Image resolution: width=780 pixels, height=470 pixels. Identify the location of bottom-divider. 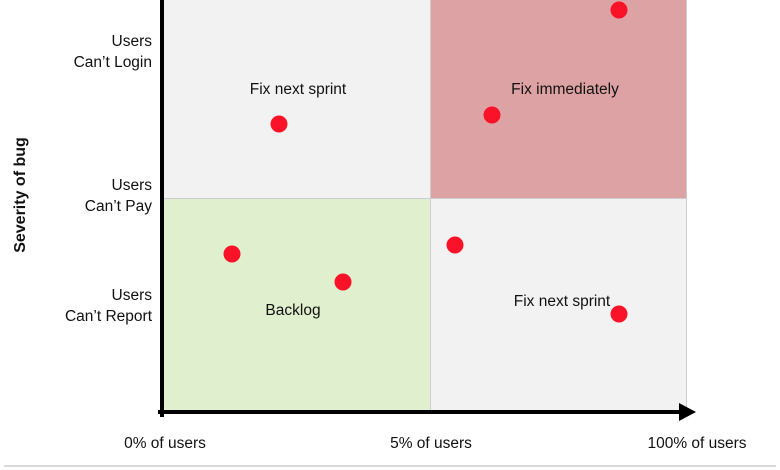
(390, 466).